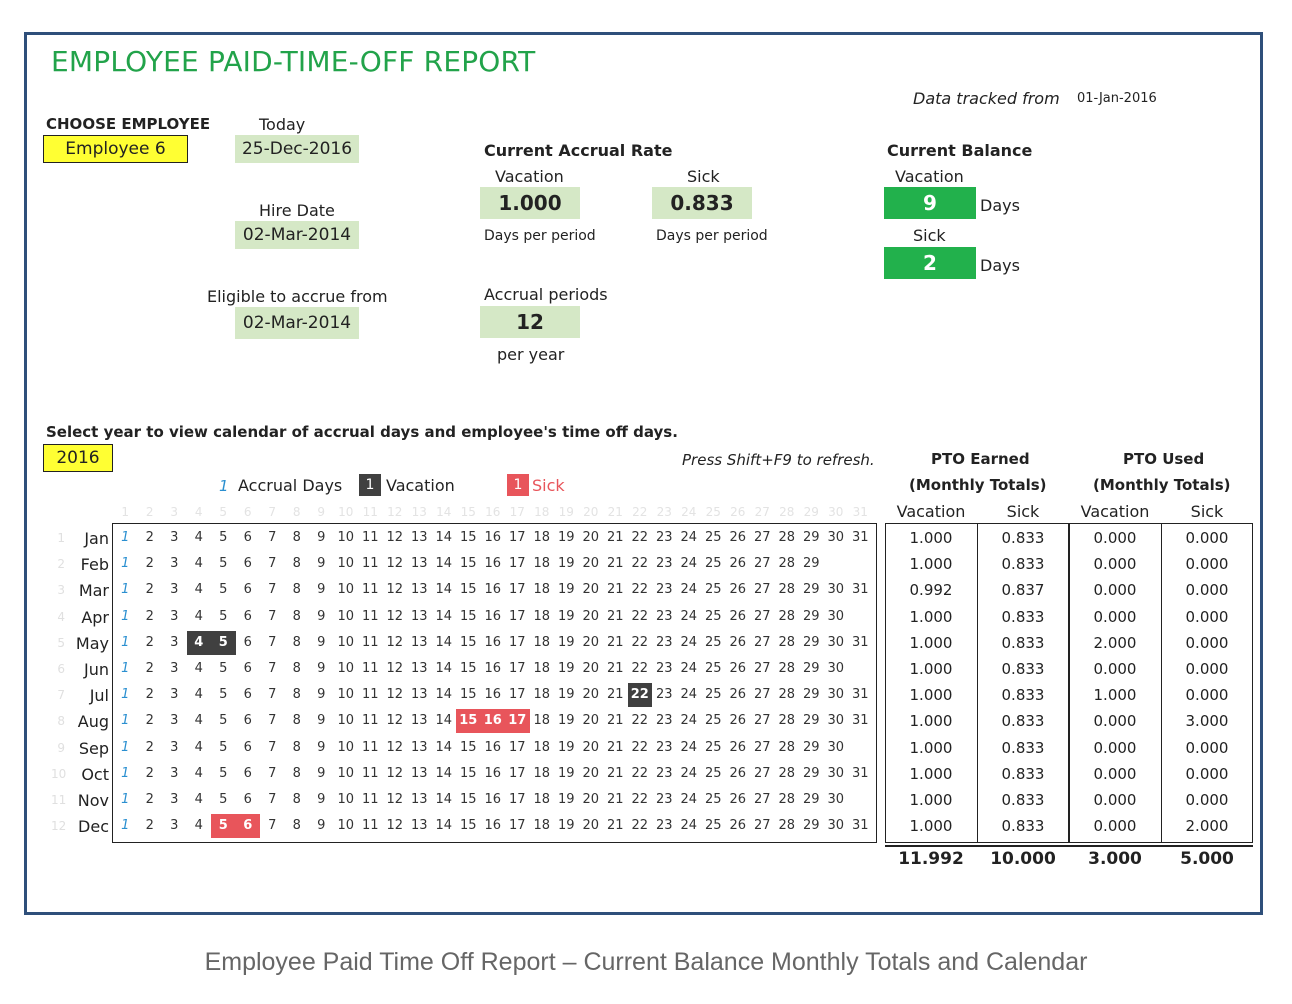 The height and width of the screenshot is (1004, 1292). I want to click on total-used-sick: 5.000, so click(1207, 859).